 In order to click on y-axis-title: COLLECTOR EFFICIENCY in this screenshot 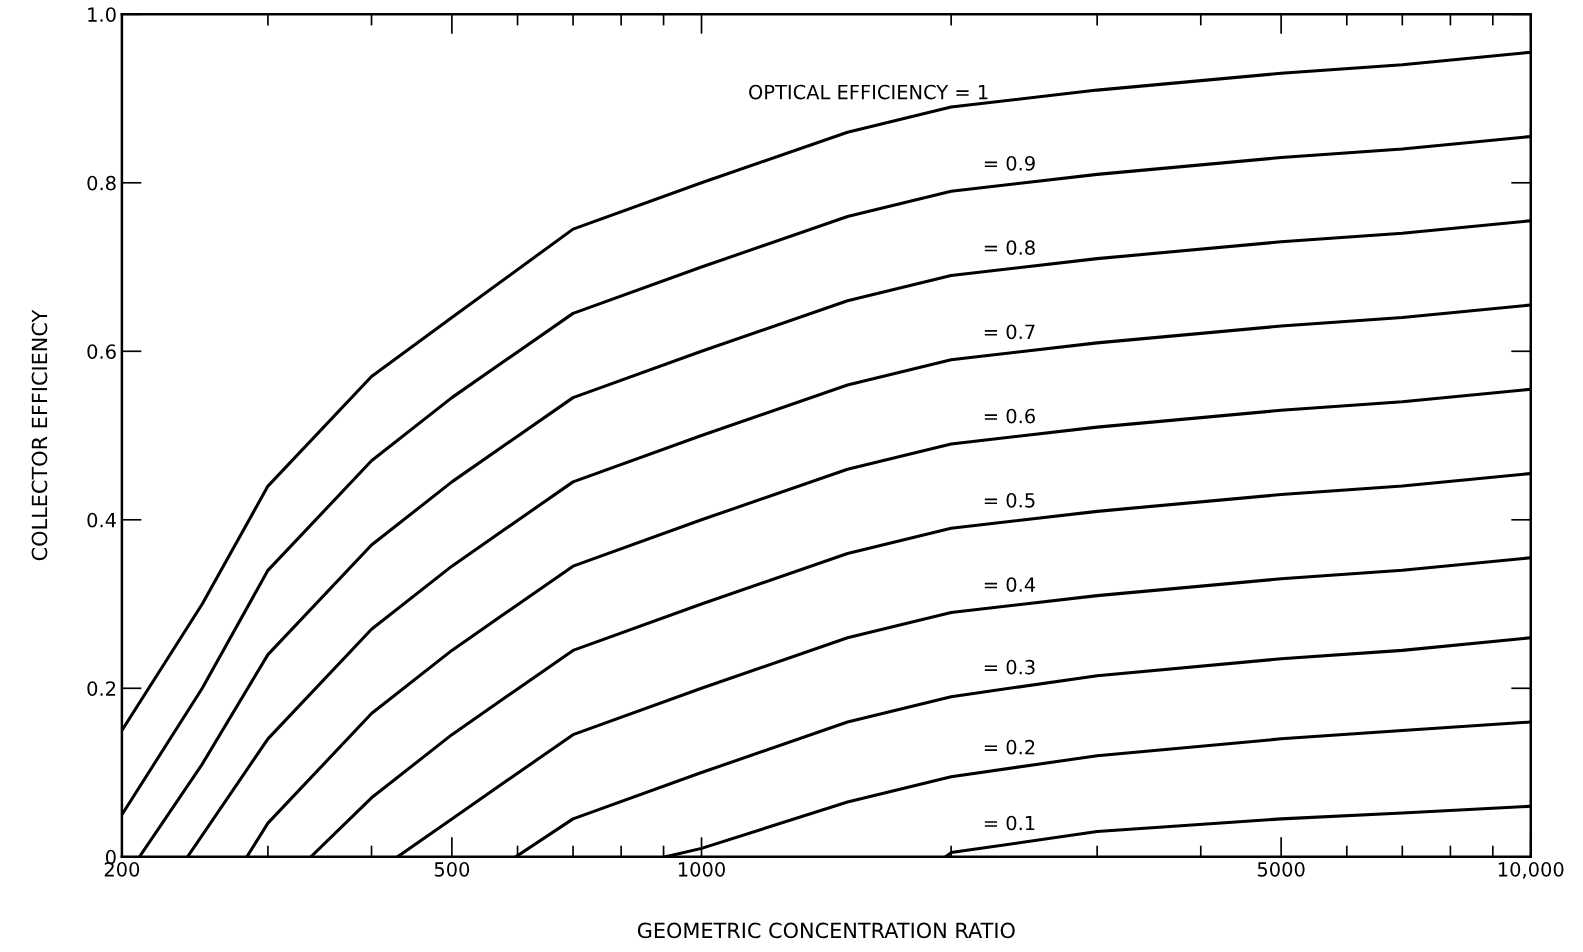, I will do `click(39, 435)`.